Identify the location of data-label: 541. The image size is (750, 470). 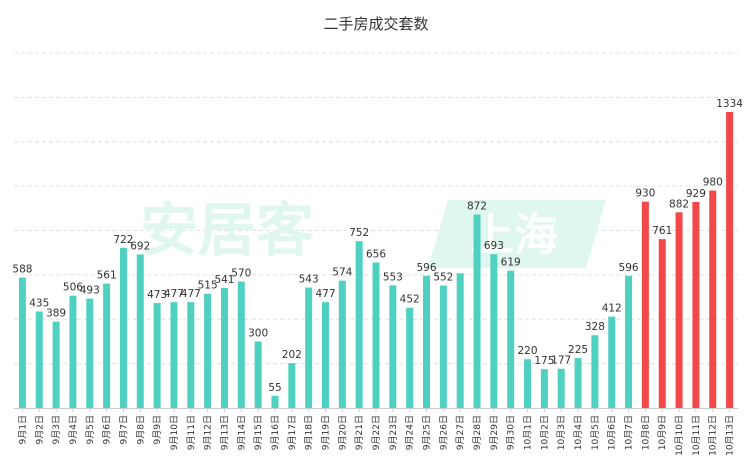
(224, 280).